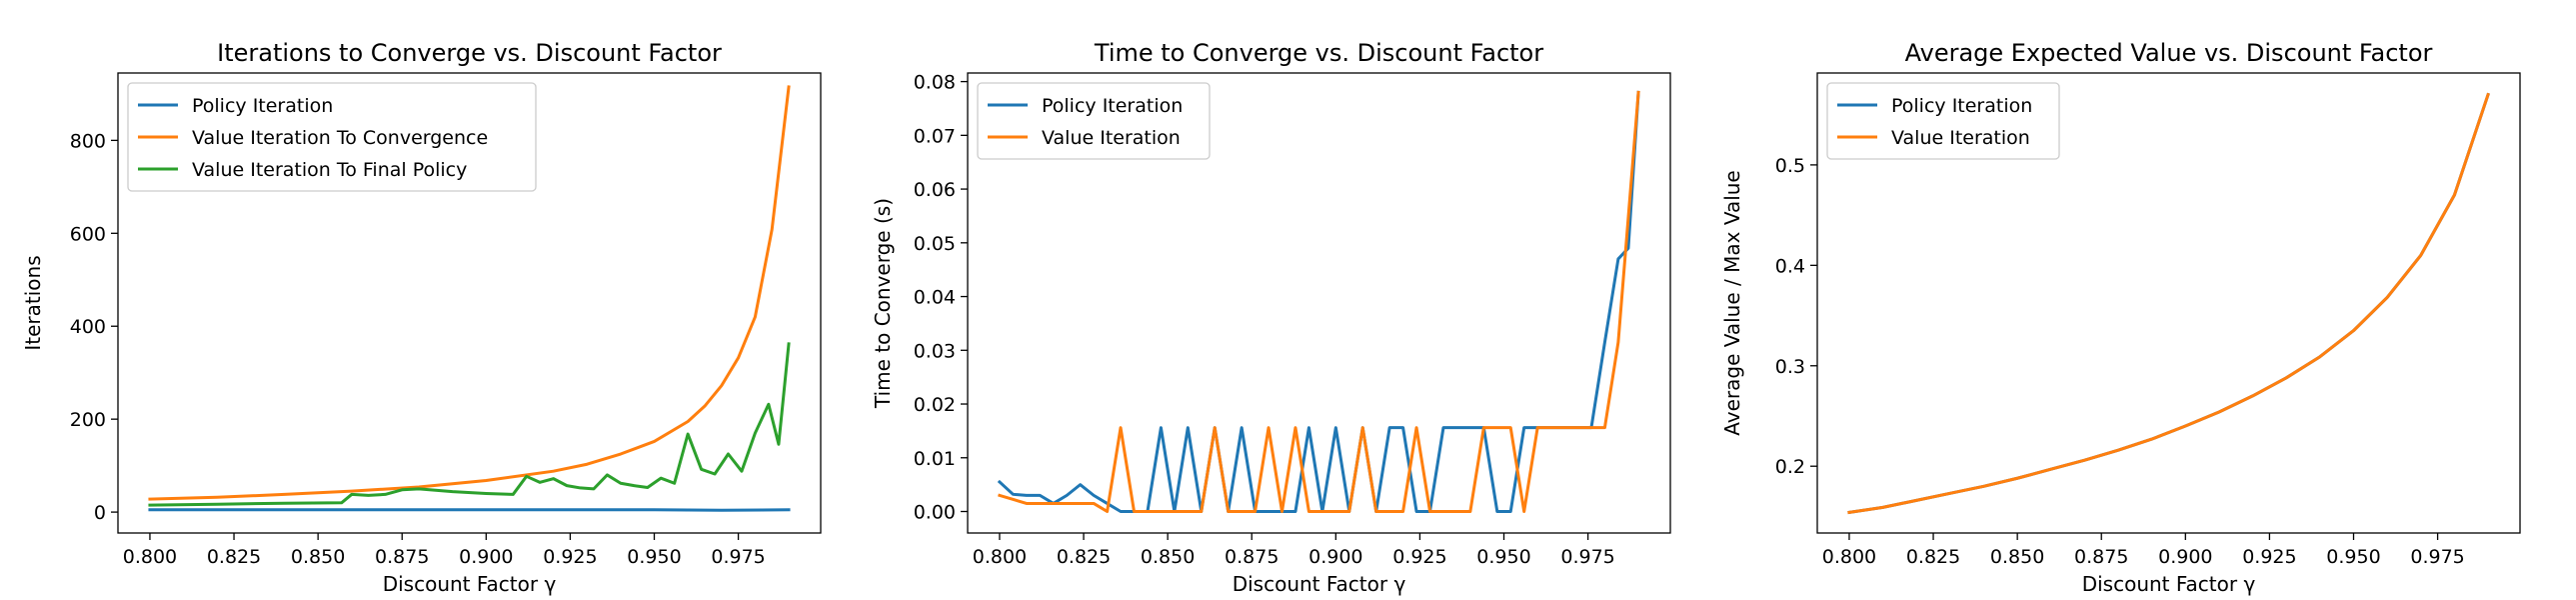 The width and height of the screenshot is (2576, 600). Describe the element at coordinates (1319, 53) in the screenshot. I see `chart-title: Time to Converge vs. Discount Factor` at that location.